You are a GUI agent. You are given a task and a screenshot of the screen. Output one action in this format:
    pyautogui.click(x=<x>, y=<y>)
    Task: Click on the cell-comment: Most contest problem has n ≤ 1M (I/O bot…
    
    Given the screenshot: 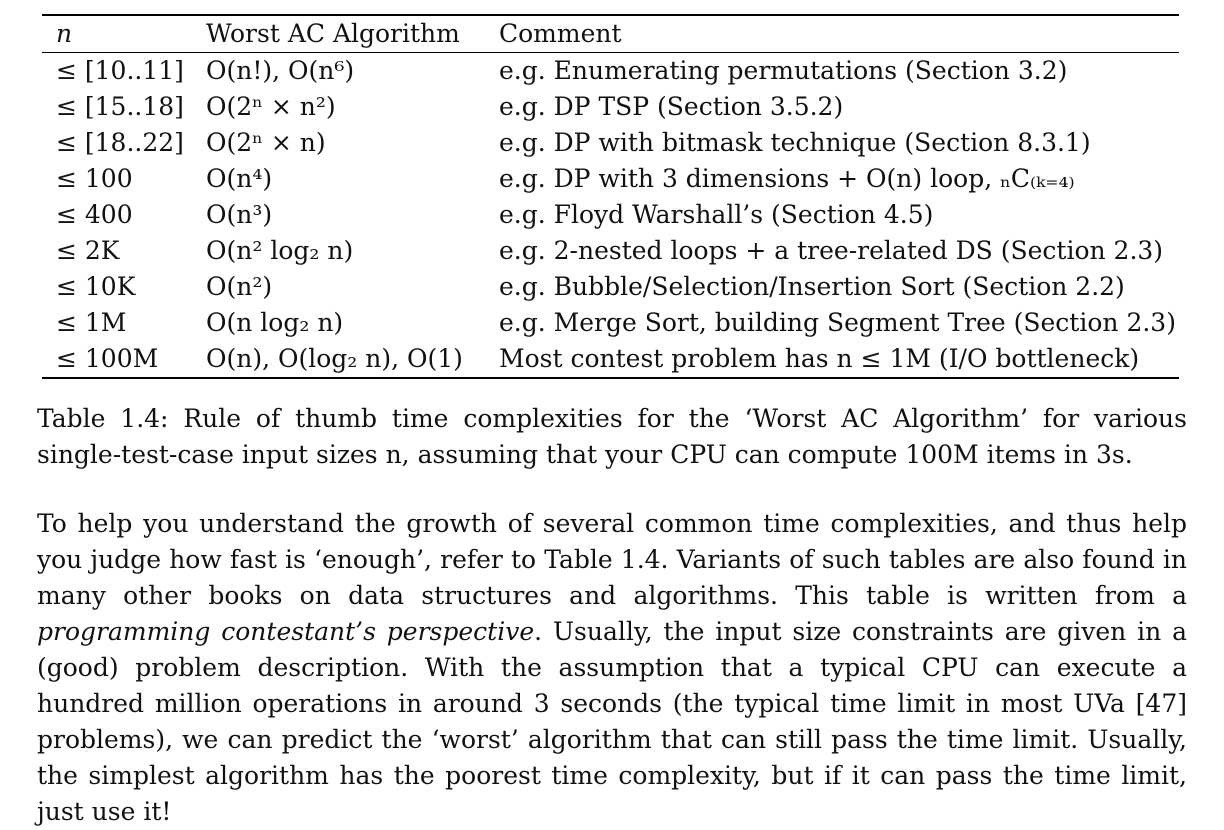 What is the action you would take?
    pyautogui.click(x=819, y=358)
    